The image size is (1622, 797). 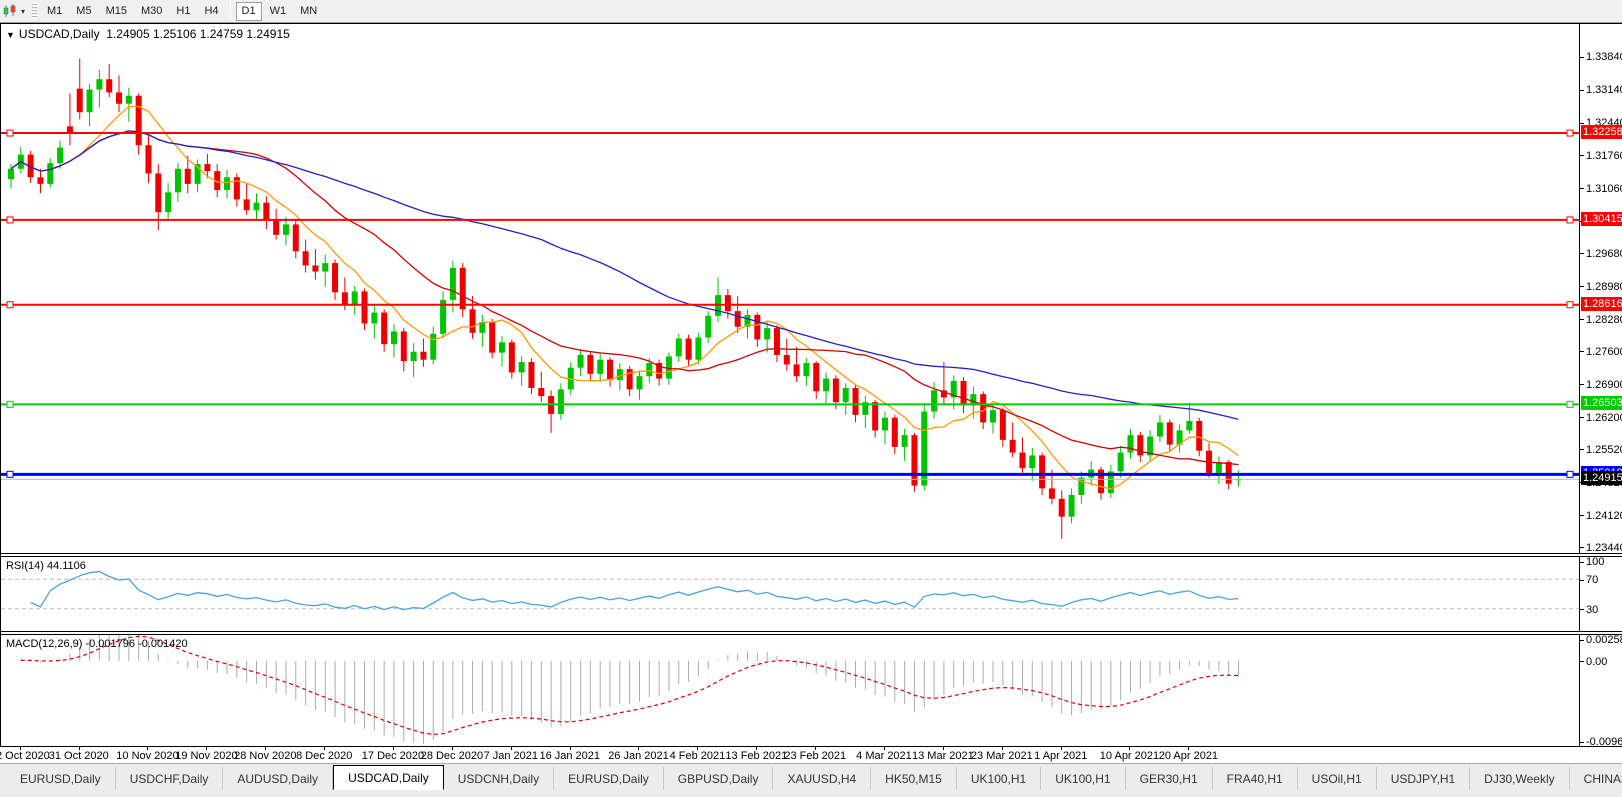 I want to click on timeframe-button-m15: M15, so click(x=116, y=11).